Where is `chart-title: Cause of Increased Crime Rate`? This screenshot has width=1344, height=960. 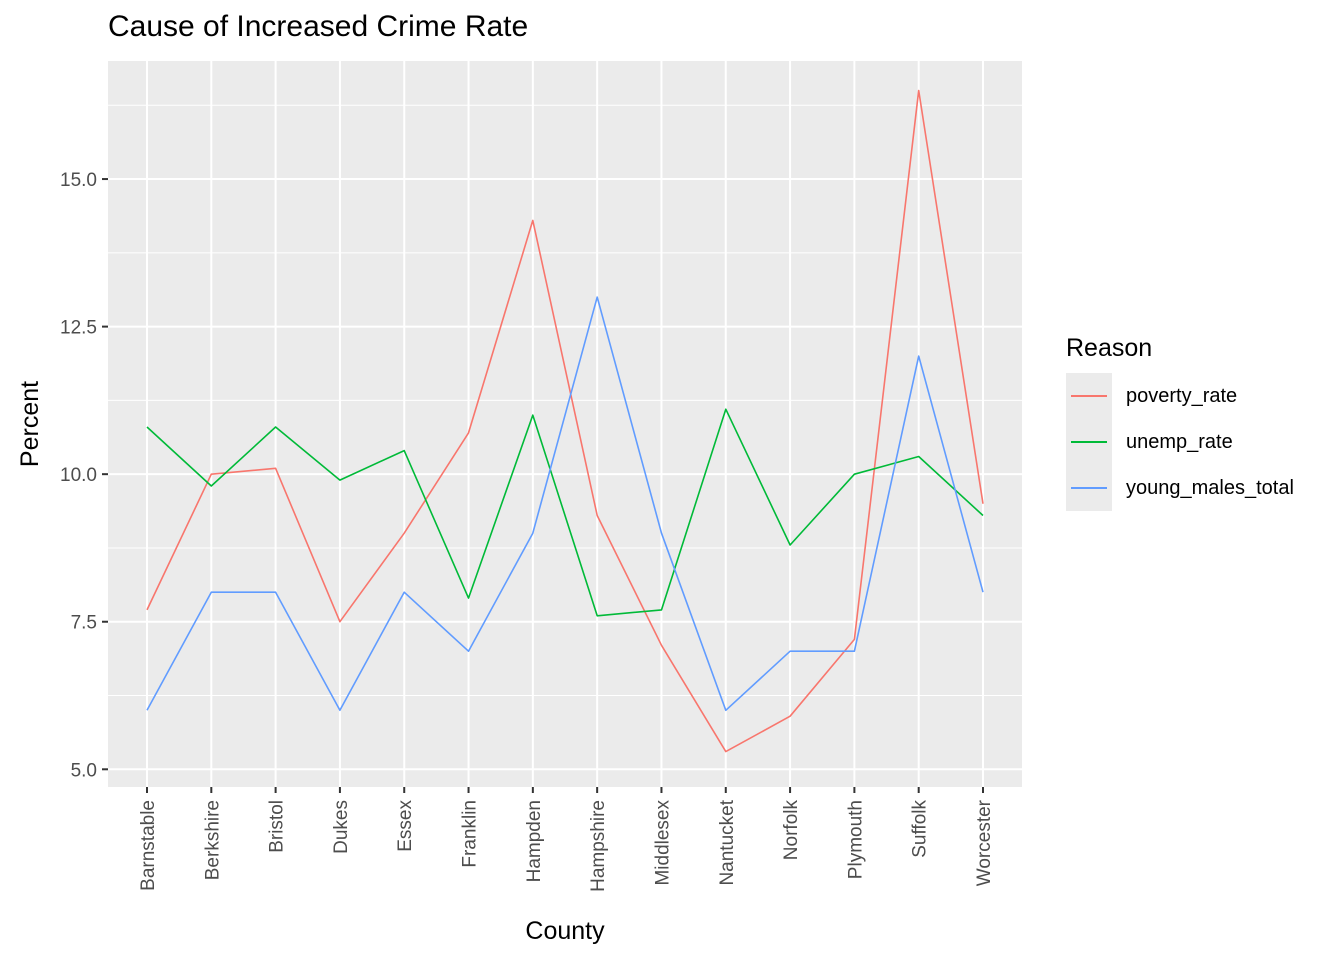
chart-title: Cause of Increased Crime Rate is located at coordinates (318, 26).